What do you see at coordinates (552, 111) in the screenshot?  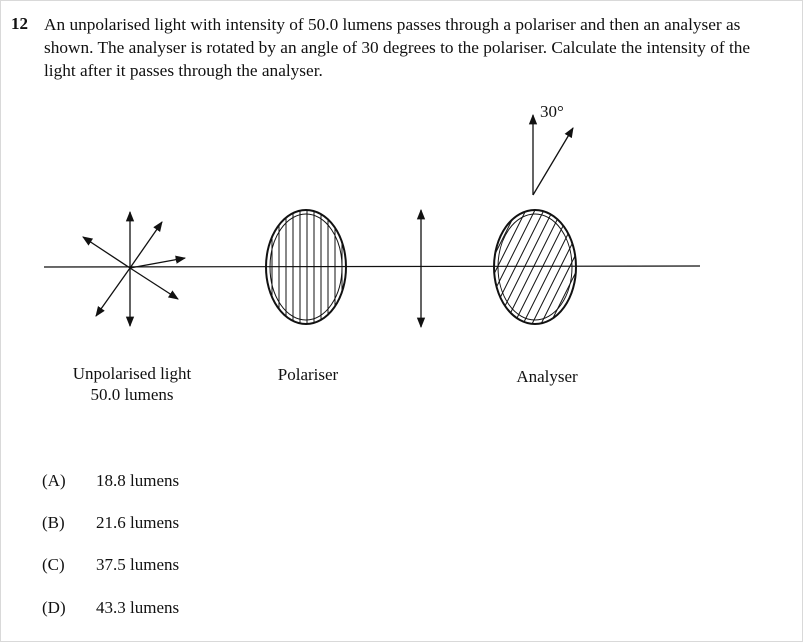 I see `angle-label: 30°` at bounding box center [552, 111].